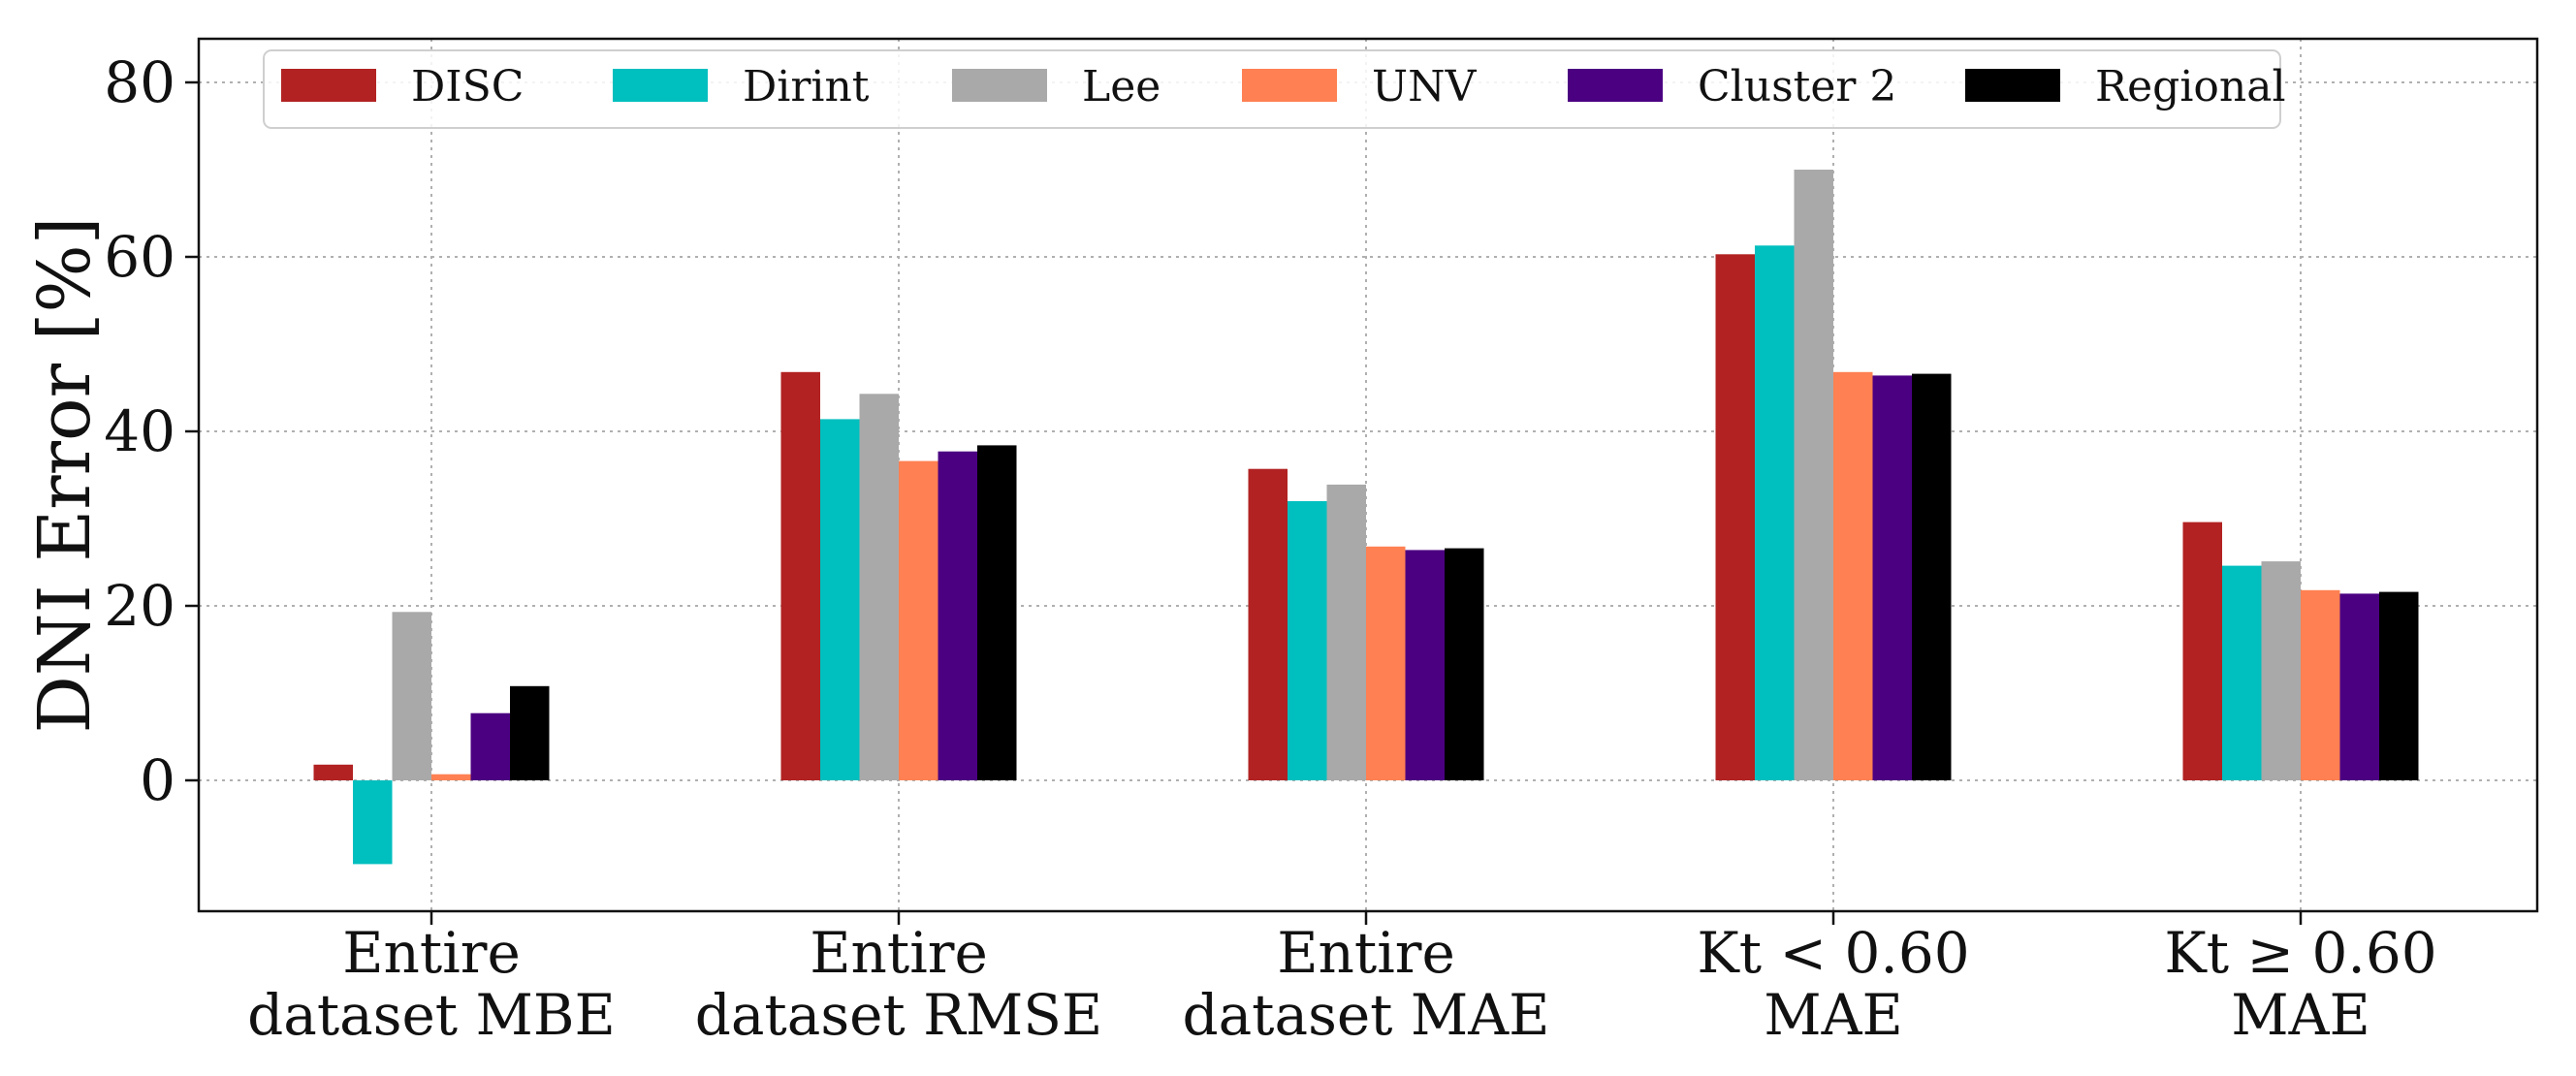 The width and height of the screenshot is (2576, 1076). I want to click on y-tick-label: 60, so click(139, 257).